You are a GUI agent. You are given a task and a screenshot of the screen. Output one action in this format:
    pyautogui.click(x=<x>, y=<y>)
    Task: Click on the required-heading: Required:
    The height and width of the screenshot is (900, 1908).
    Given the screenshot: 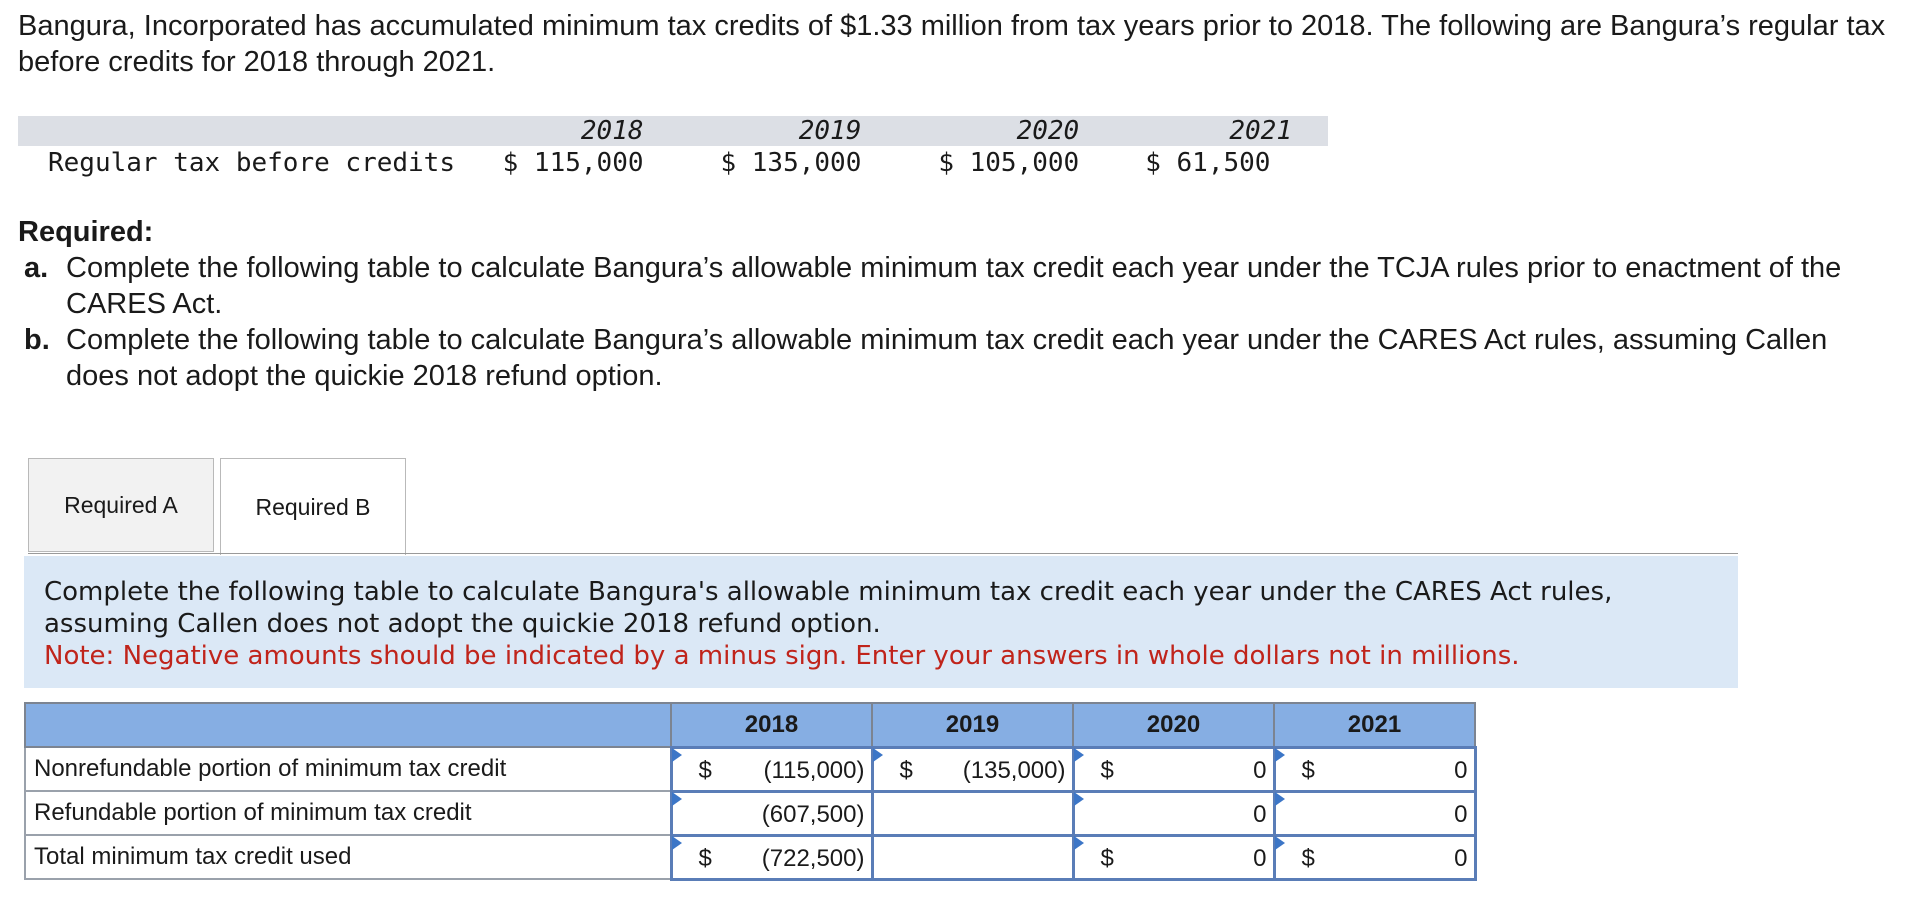 What is the action you would take?
    pyautogui.click(x=86, y=232)
    